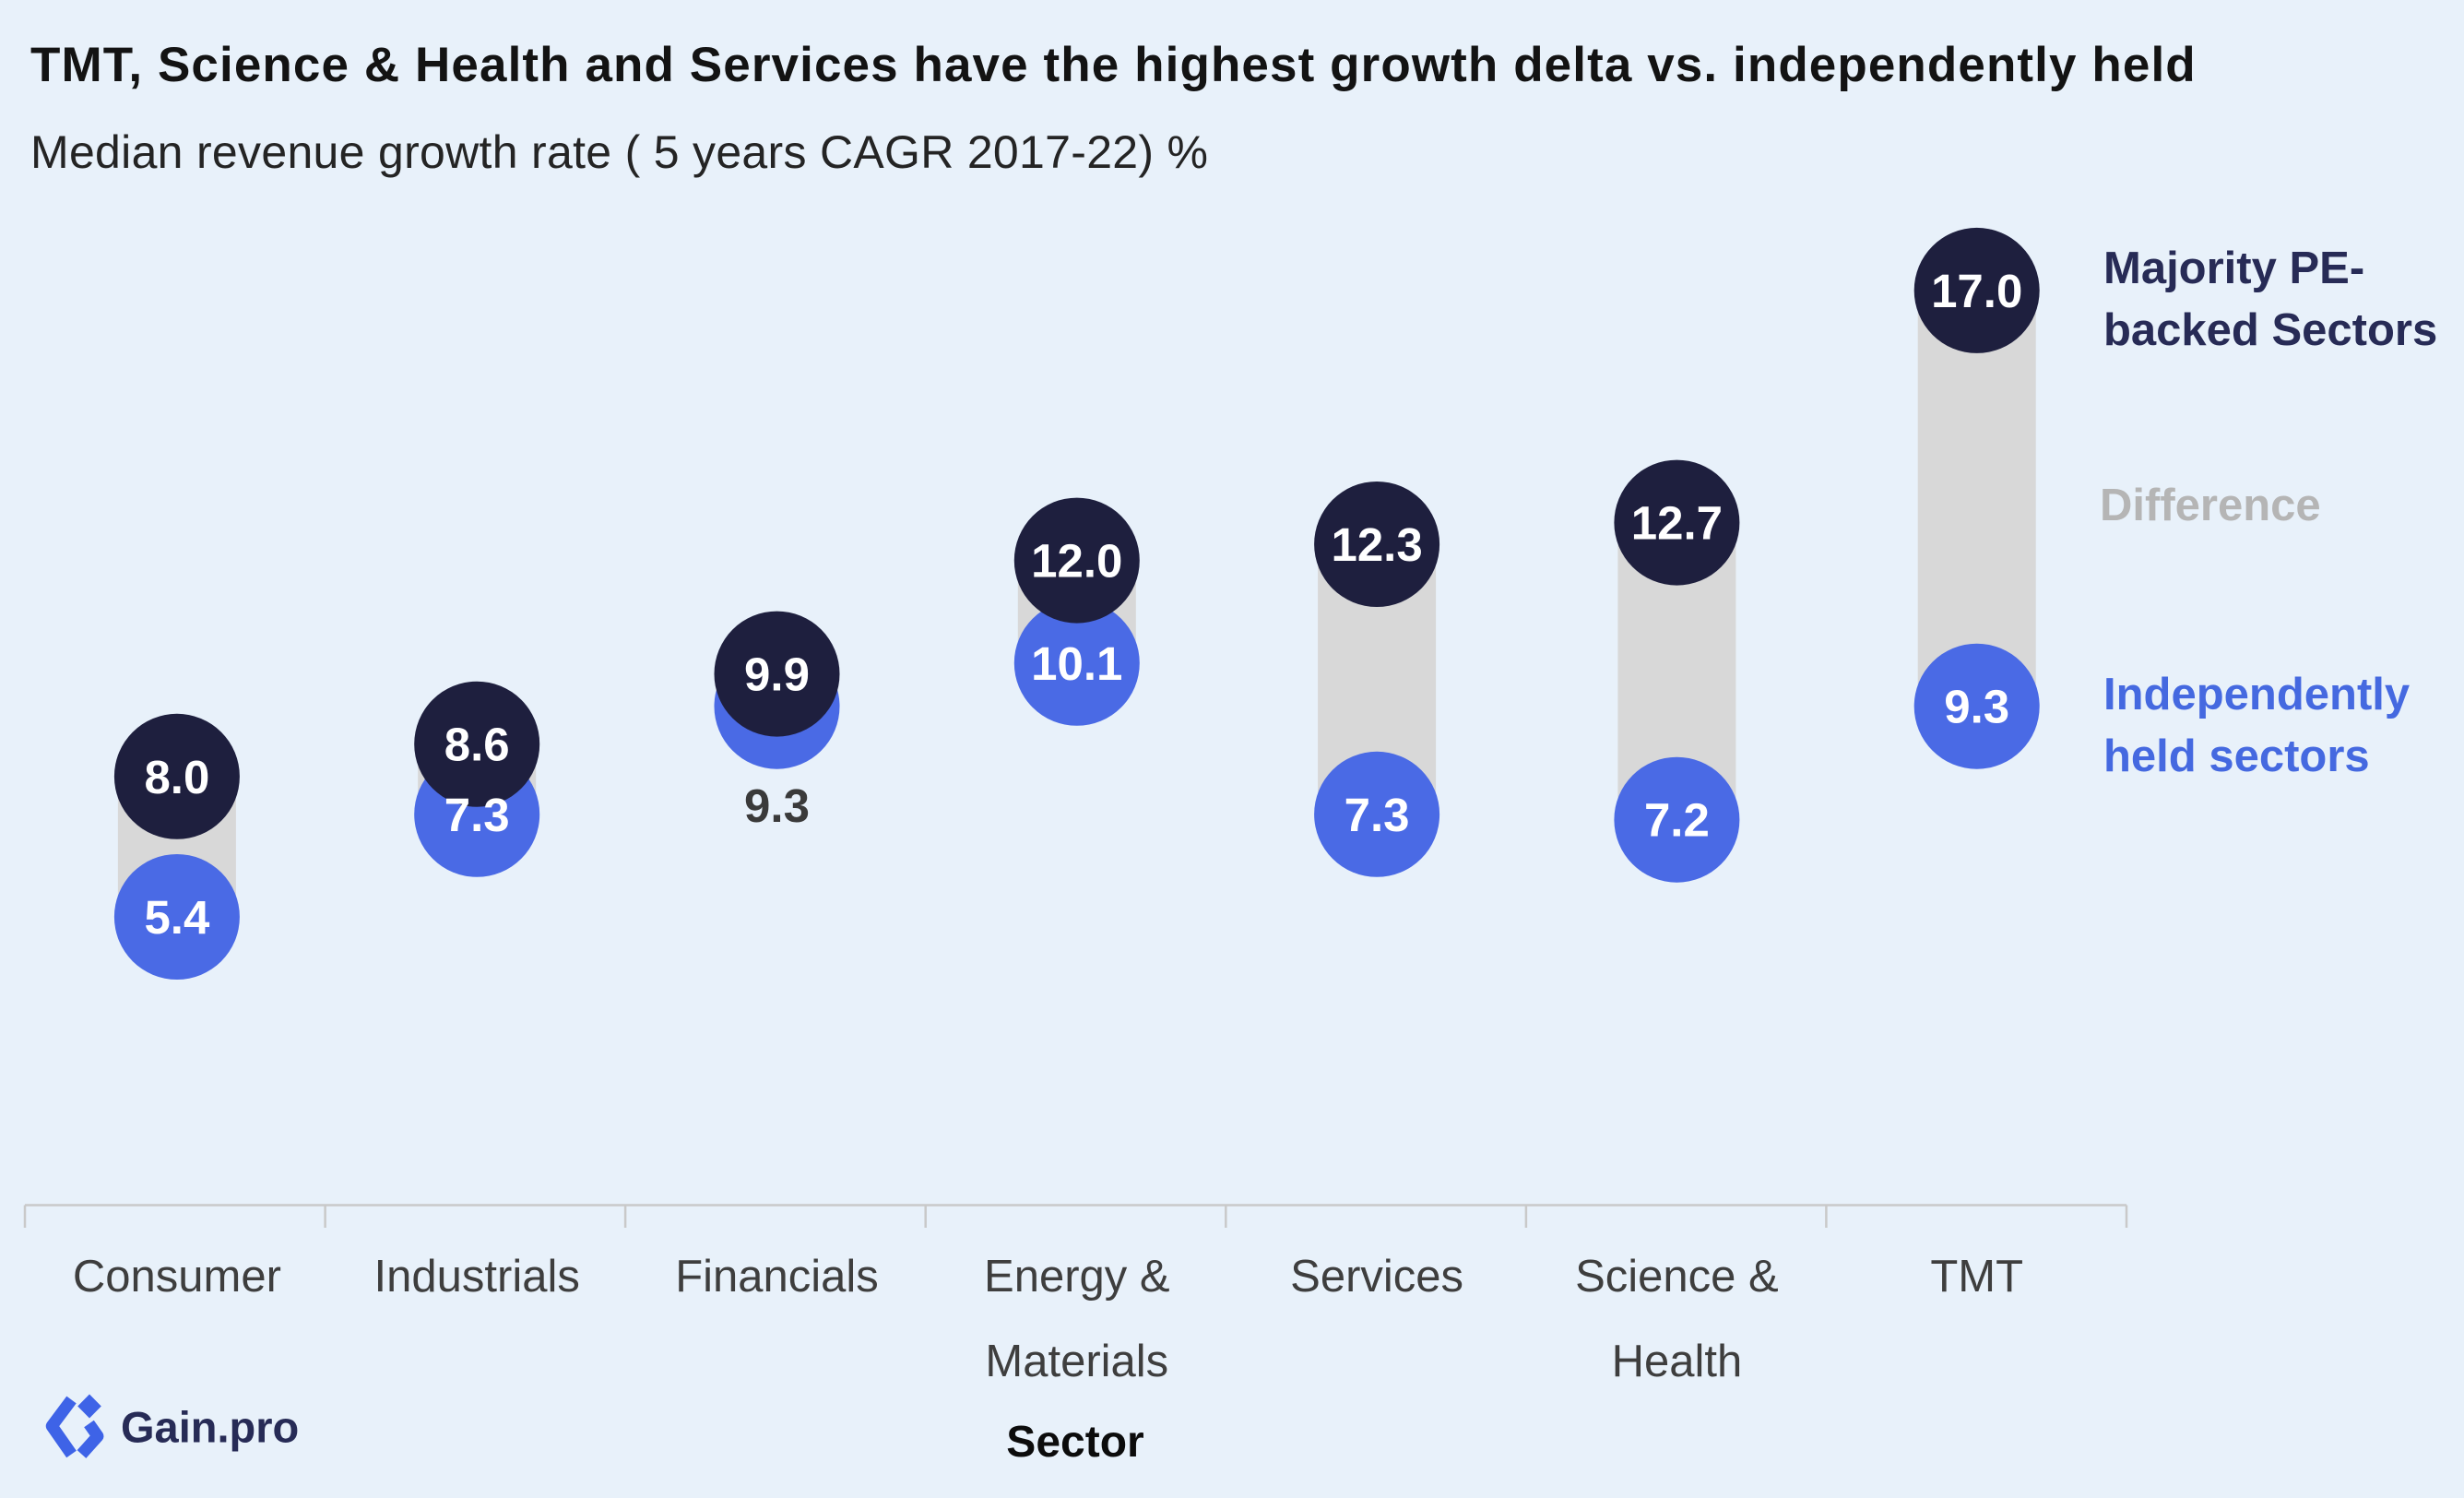  Describe the element at coordinates (210, 1427) in the screenshot. I see `svg-text: Gain.pro` at that location.